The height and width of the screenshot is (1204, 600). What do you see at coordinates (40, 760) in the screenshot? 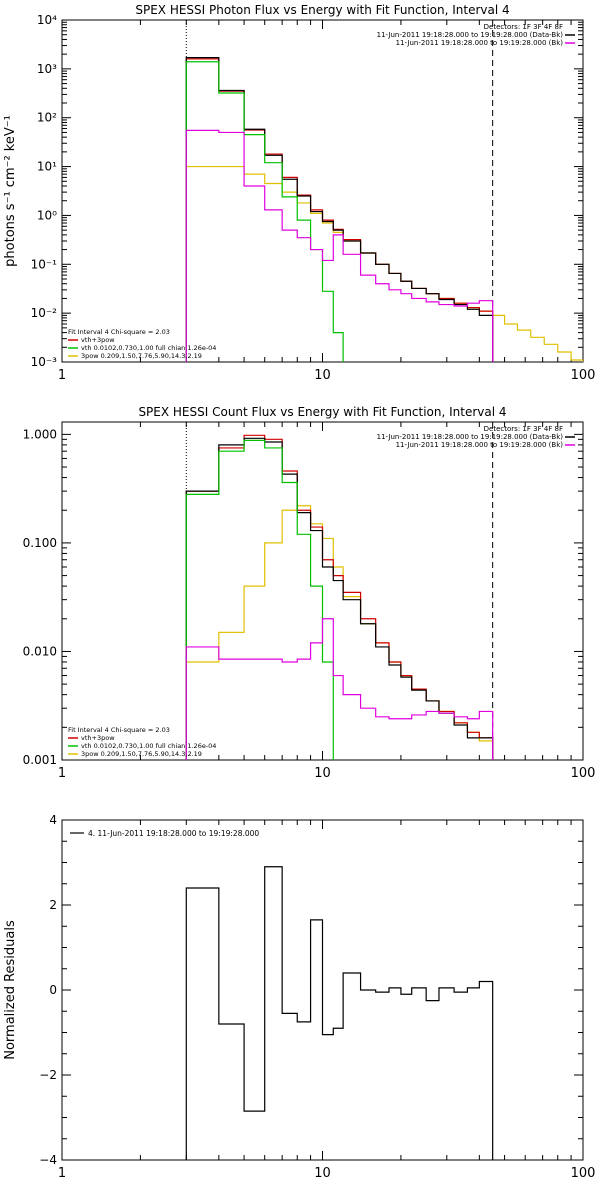
I see `y-tick-label: 0.001` at bounding box center [40, 760].